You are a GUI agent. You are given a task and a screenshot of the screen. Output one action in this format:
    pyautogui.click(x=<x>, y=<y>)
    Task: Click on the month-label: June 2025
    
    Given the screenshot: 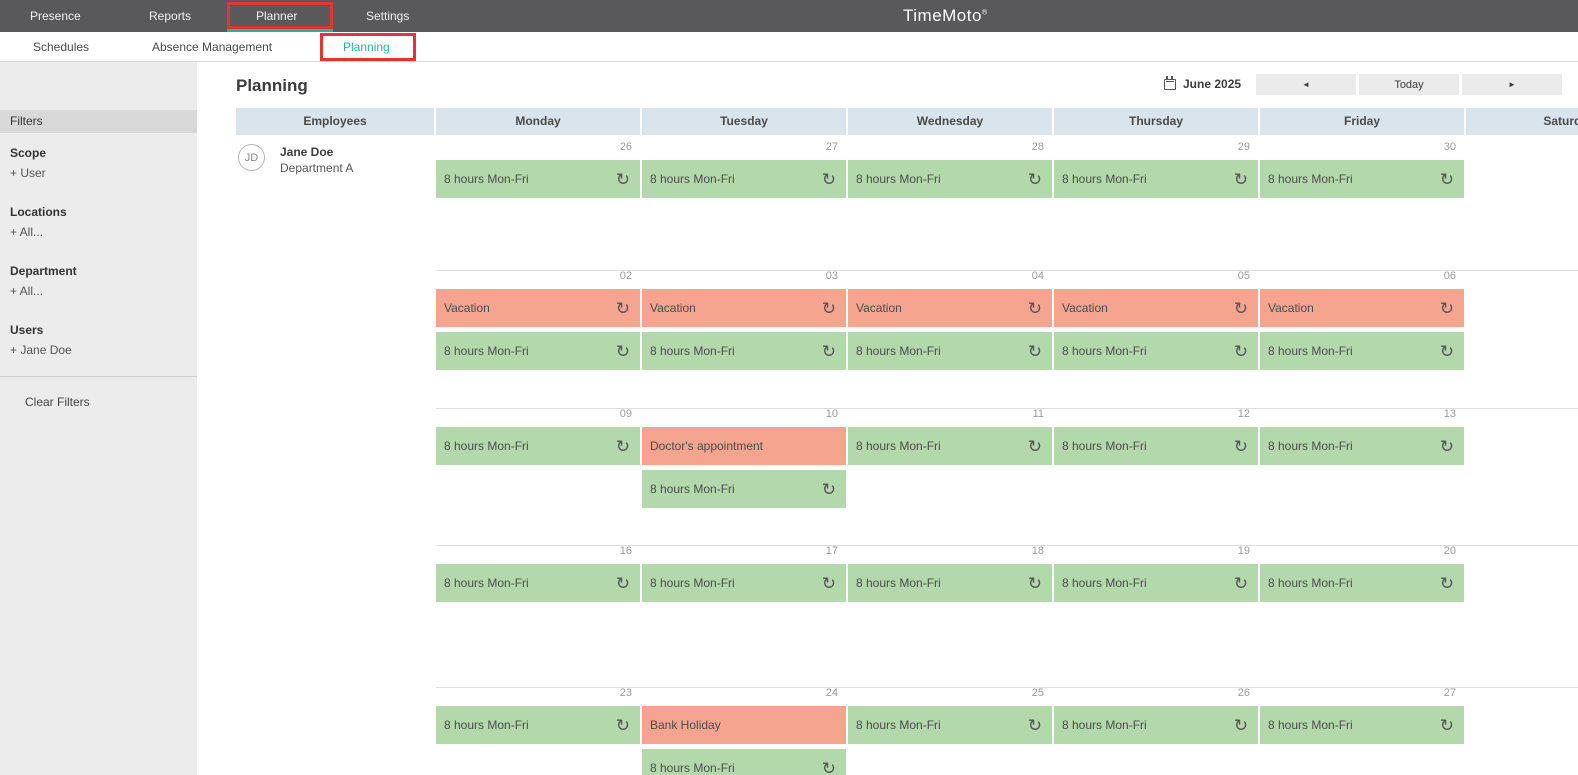 What is the action you would take?
    pyautogui.click(x=1212, y=84)
    